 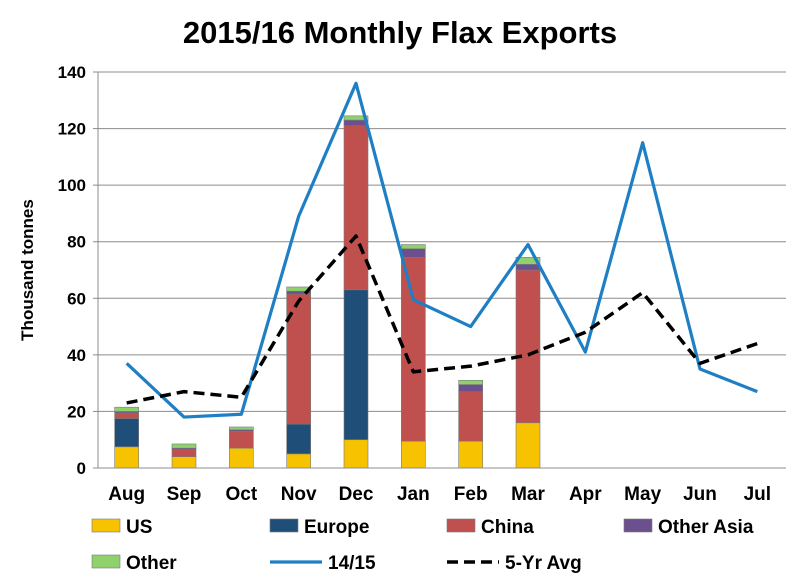 I want to click on legend-item-other-asia: Other Asia, so click(x=688, y=527).